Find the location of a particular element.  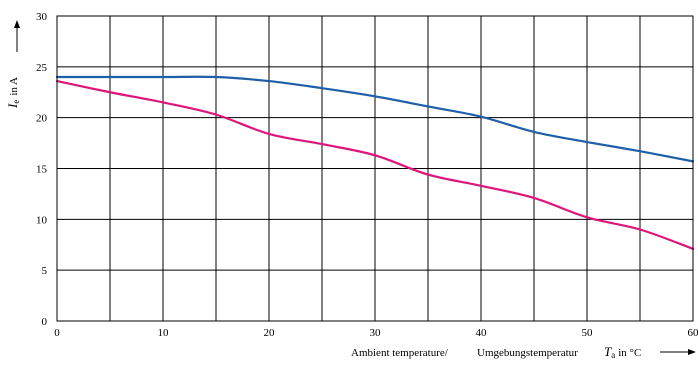

x-axis-symbol-label: Ta in °C is located at coordinates (622, 352).